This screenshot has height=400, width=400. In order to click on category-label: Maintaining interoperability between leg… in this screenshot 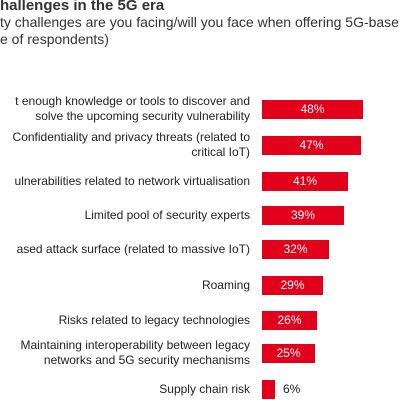, I will do `click(135, 352)`.